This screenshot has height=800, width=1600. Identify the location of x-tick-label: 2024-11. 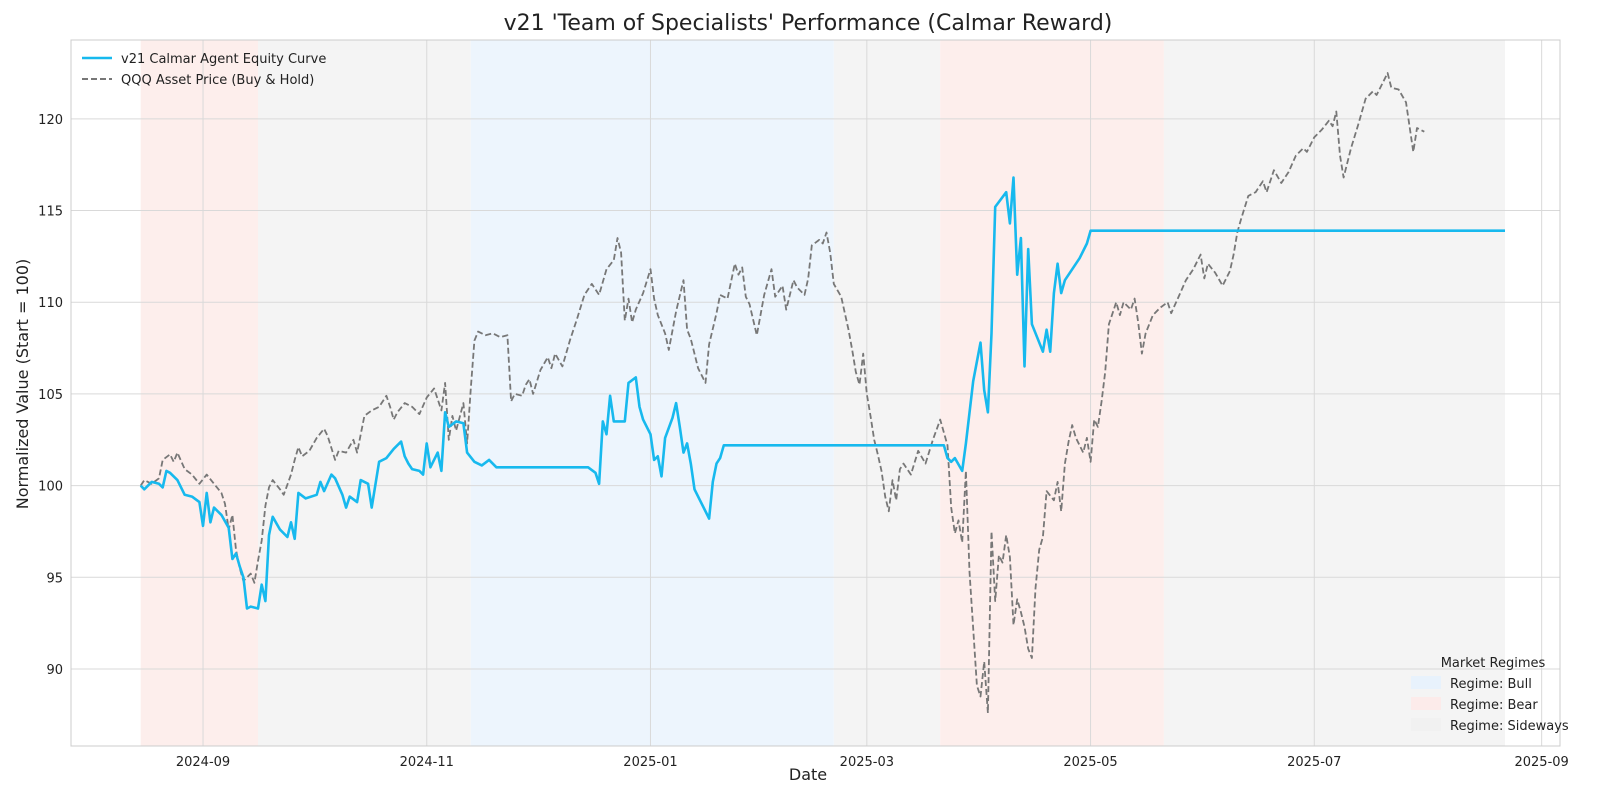
(427, 762).